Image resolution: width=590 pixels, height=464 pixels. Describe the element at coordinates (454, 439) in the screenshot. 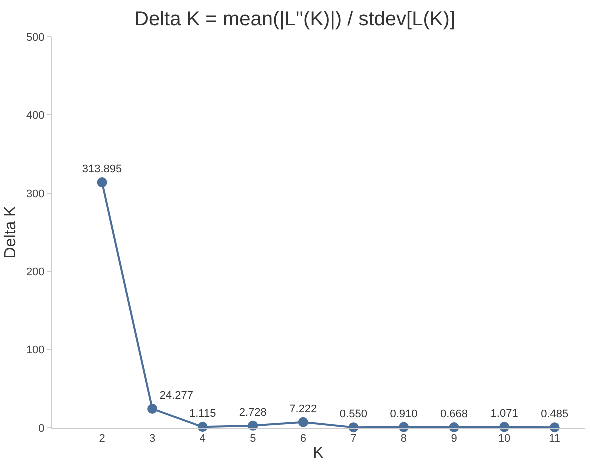

I see `x-tick-label: 9` at that location.